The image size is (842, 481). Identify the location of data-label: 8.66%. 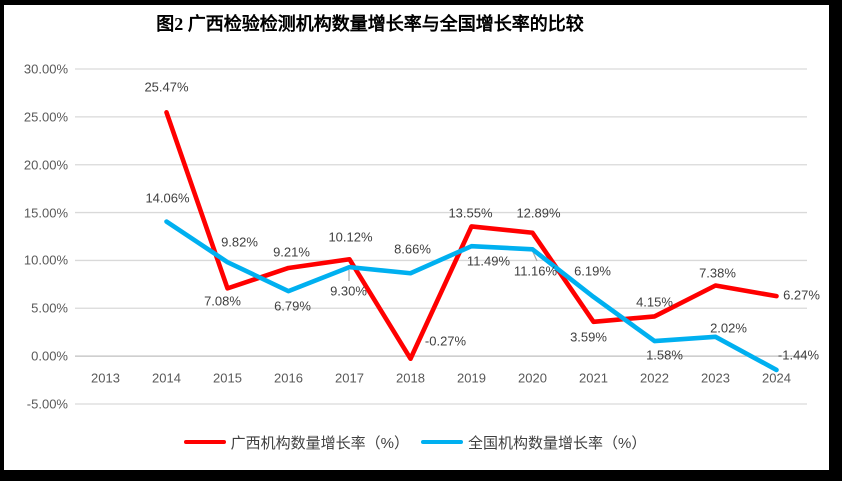
(412, 249).